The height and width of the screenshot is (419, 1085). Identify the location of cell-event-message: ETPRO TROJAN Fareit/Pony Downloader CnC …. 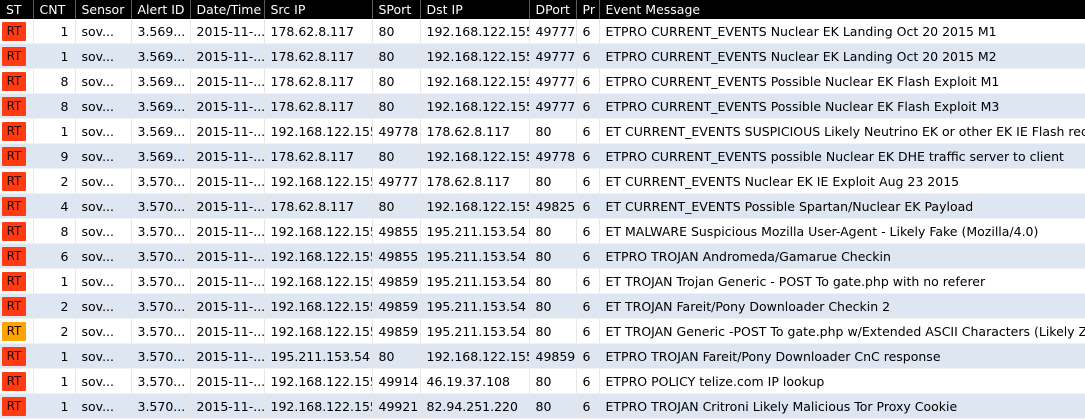
(842, 356).